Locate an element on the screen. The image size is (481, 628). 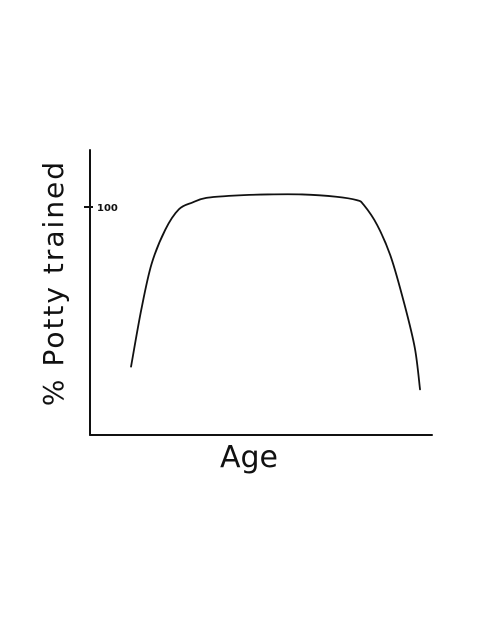
y-axis-label: % Potty trained is located at coordinates (53, 283).